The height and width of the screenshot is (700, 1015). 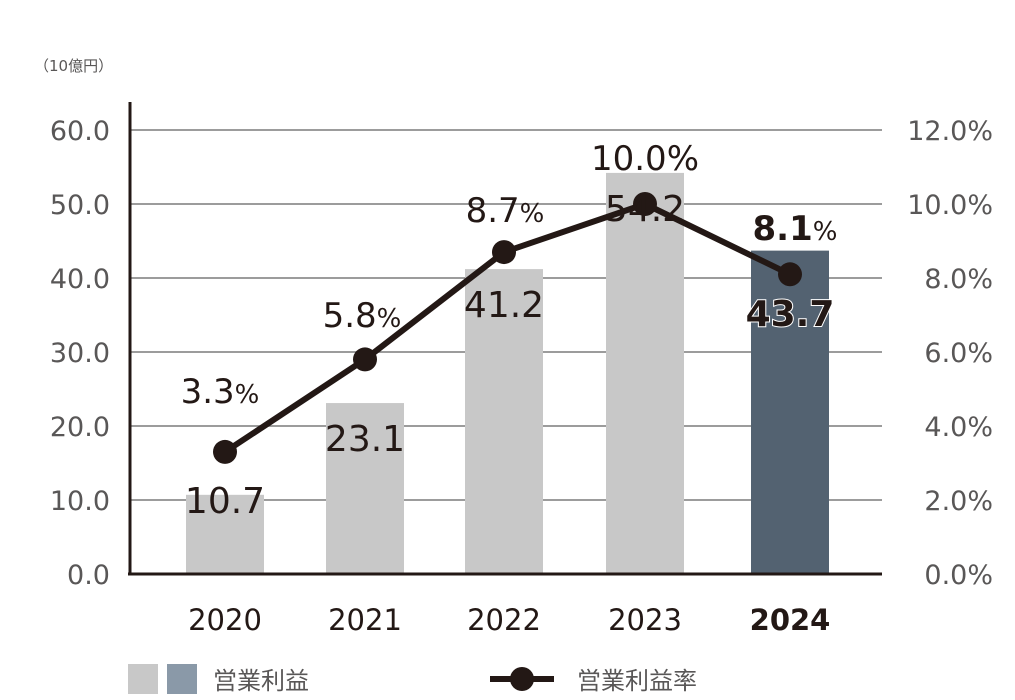 I want to click on y-right-tick-label: 10.0%, so click(x=950, y=205).